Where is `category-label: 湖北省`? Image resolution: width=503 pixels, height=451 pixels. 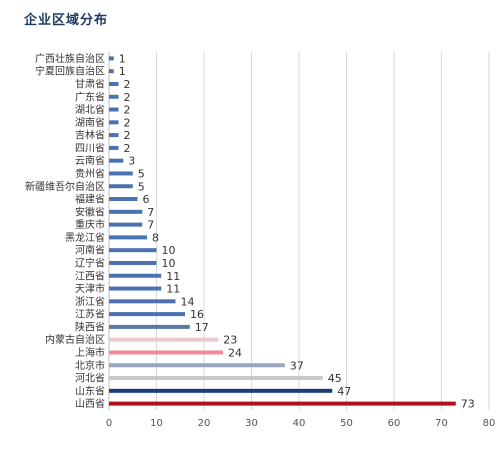 category-label: 湖北省 is located at coordinates (90, 109).